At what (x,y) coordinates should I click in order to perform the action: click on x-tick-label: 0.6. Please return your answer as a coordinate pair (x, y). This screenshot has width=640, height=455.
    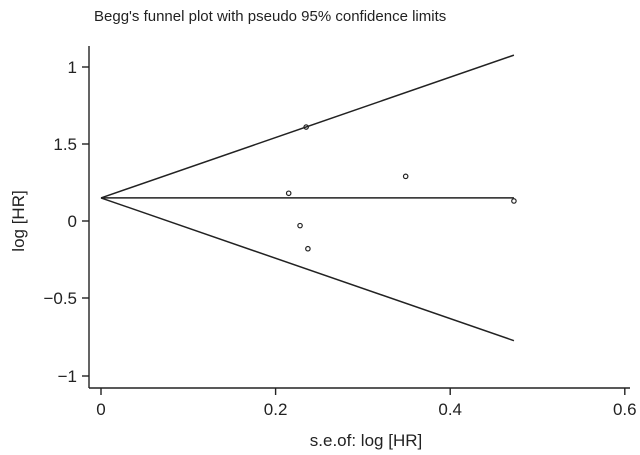
    Looking at the image, I should click on (625, 409).